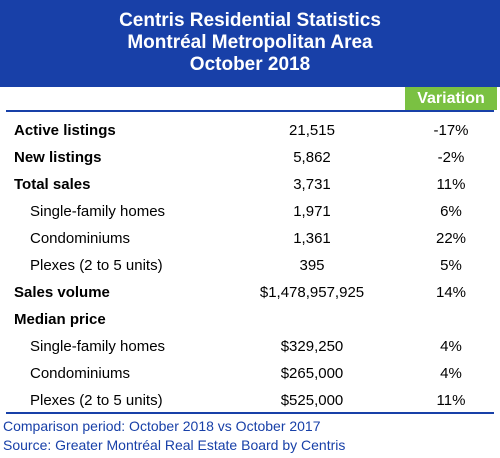  Describe the element at coordinates (250, 20) in the screenshot. I see `title-line-1: Centris Residential Statistics` at that location.